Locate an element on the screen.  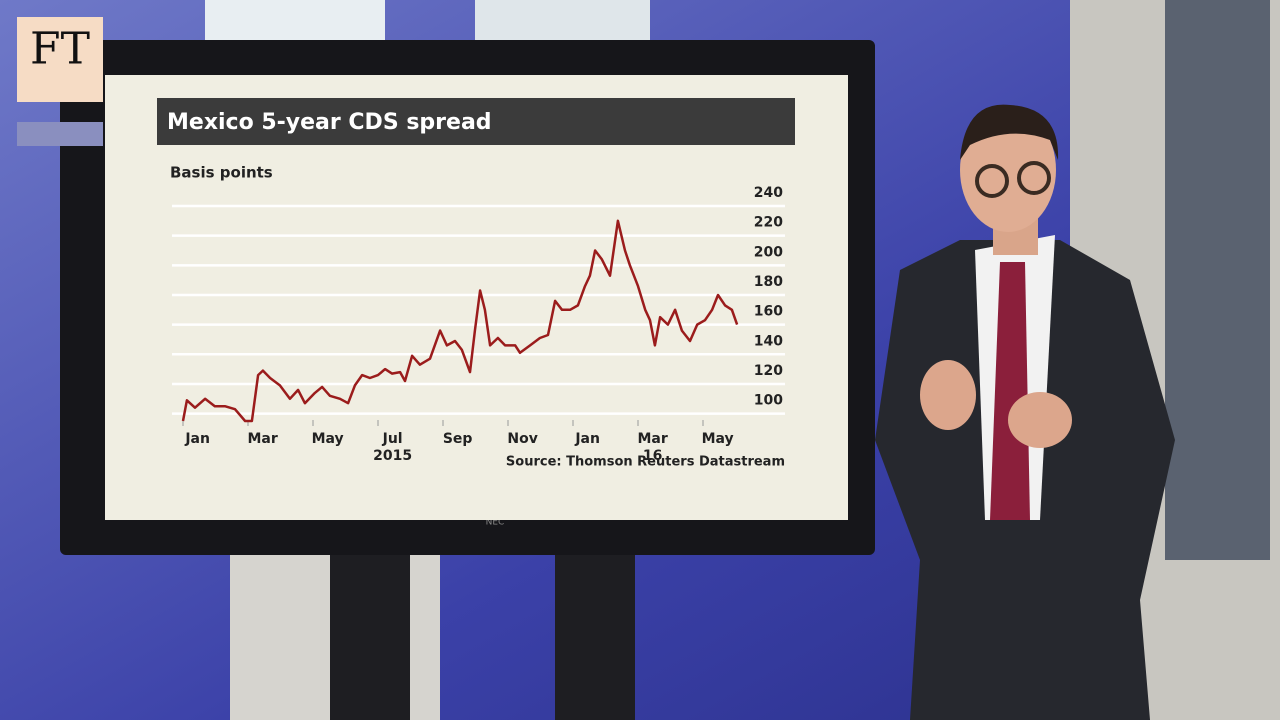
logo: FT is located at coordinates (60, 49).